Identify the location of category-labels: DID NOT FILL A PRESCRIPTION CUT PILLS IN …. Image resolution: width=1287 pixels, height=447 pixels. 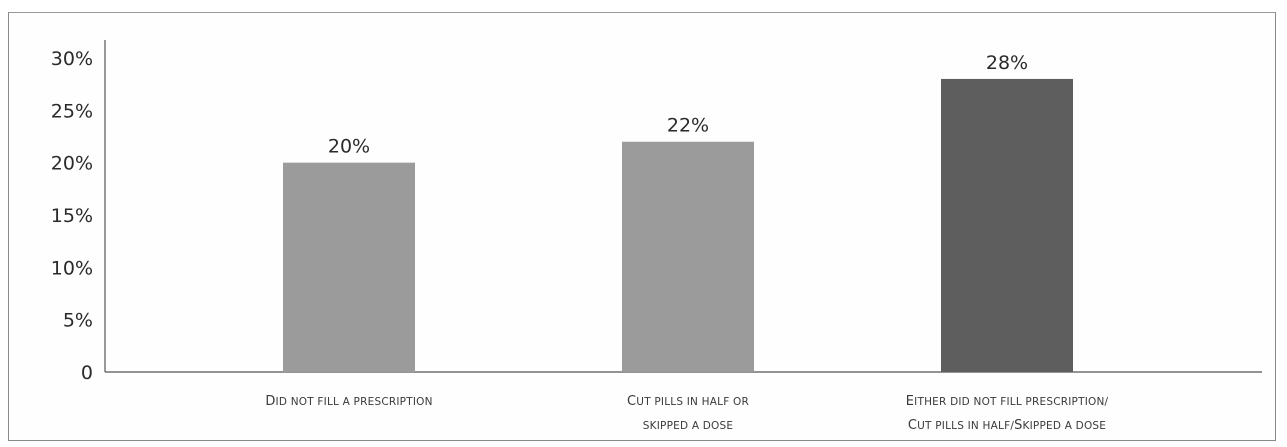
(686, 413).